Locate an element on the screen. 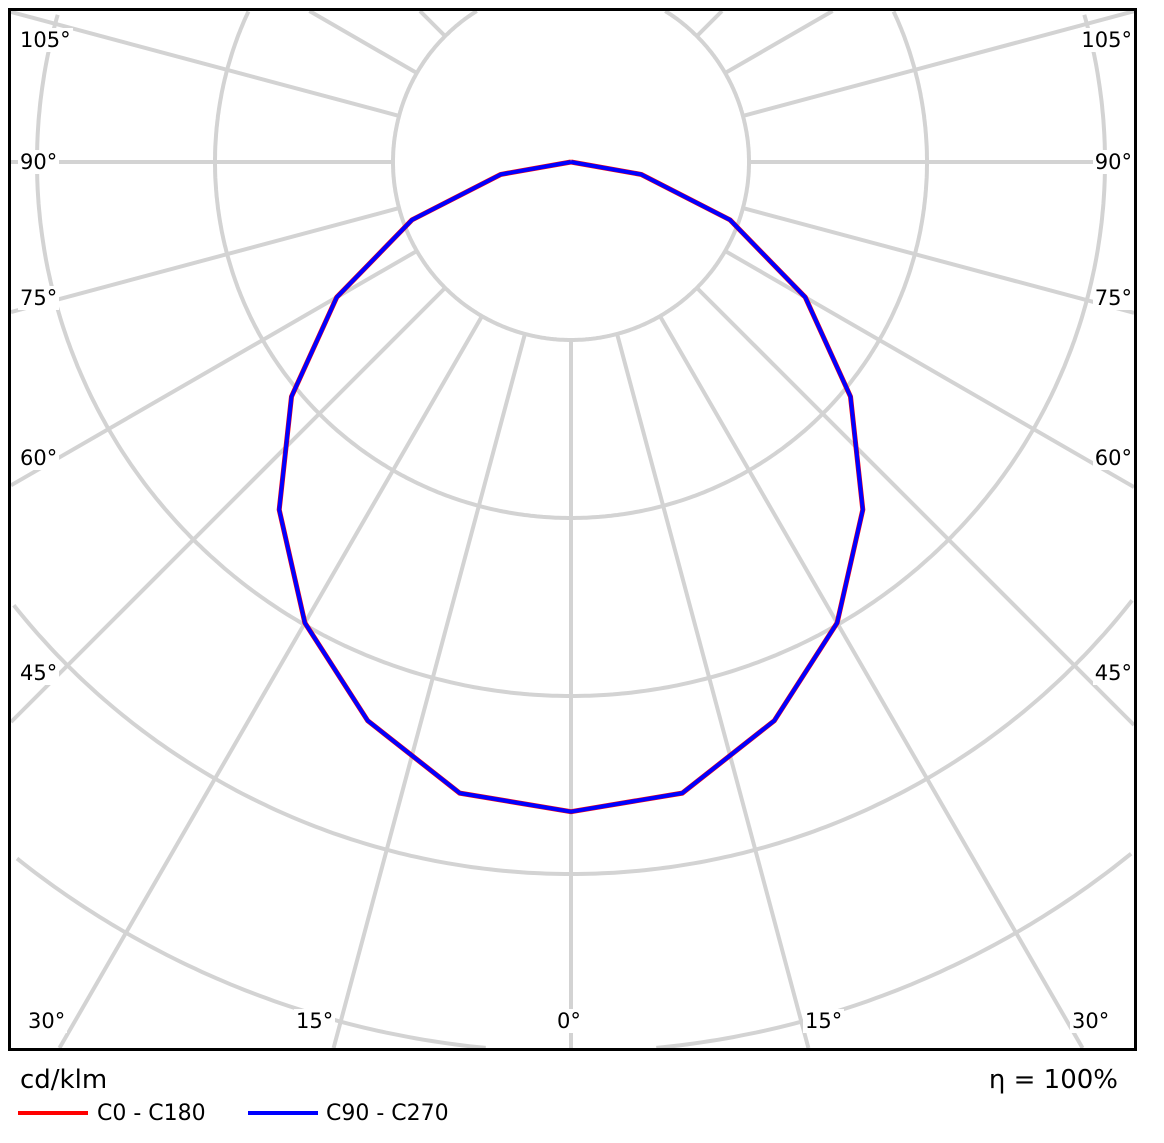 This screenshot has height=1143, width=1164. angle-label-left-75: 75° is located at coordinates (39, 298).